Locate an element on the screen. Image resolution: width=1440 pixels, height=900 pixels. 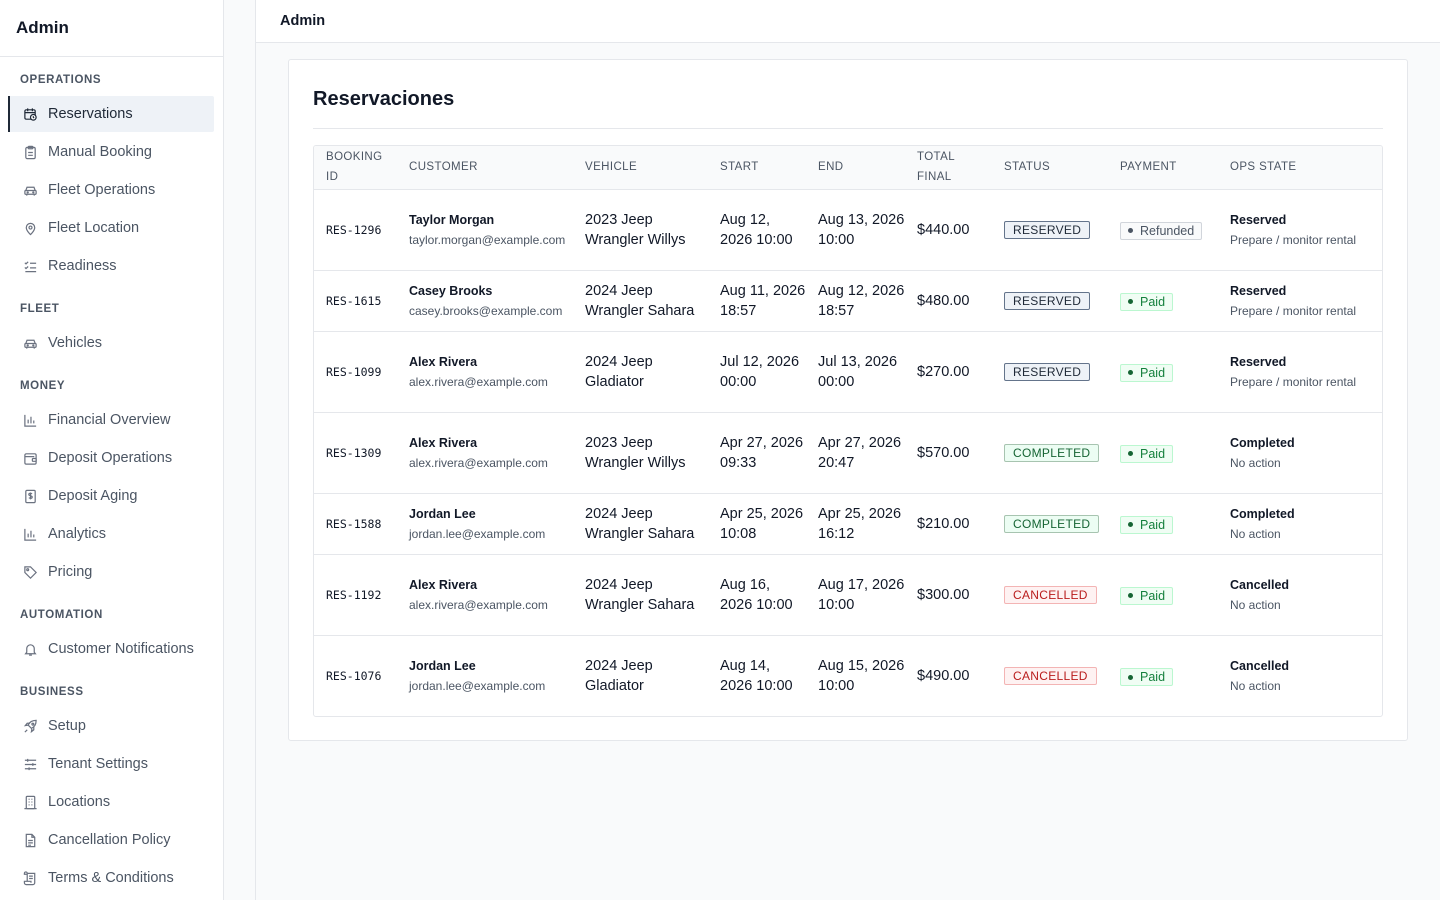
booking-id: RES-1076 is located at coordinates (354, 675).